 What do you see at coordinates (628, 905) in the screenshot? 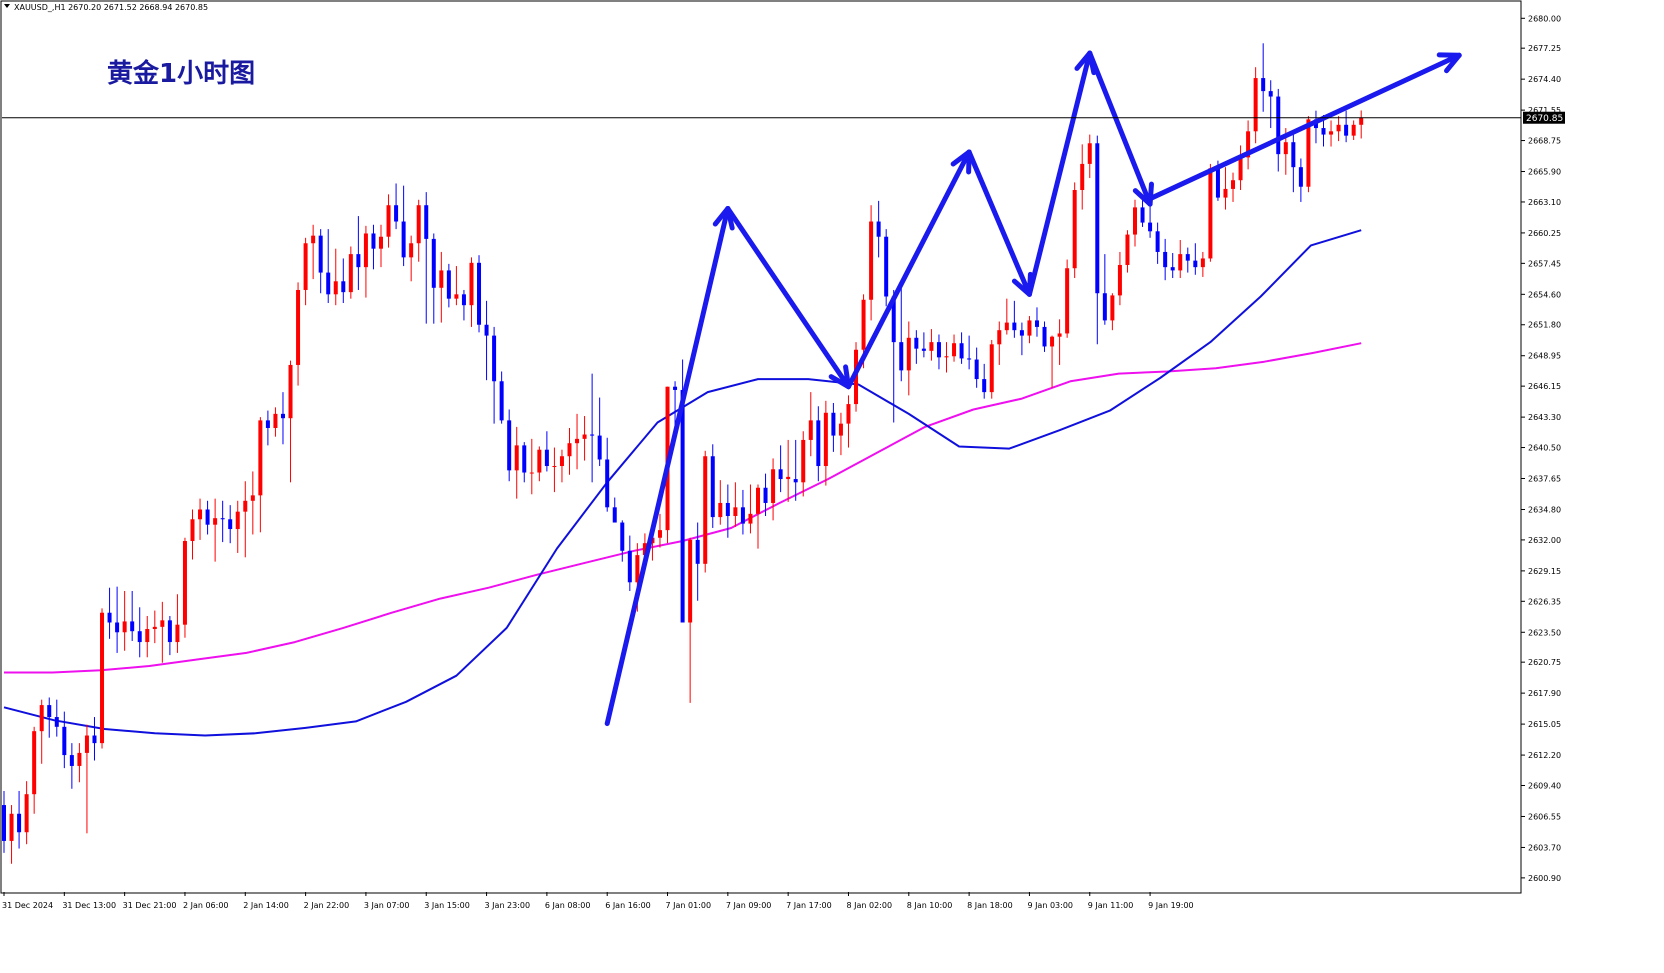
I see `x-tick-label: 6 Jan 16:00` at bounding box center [628, 905].